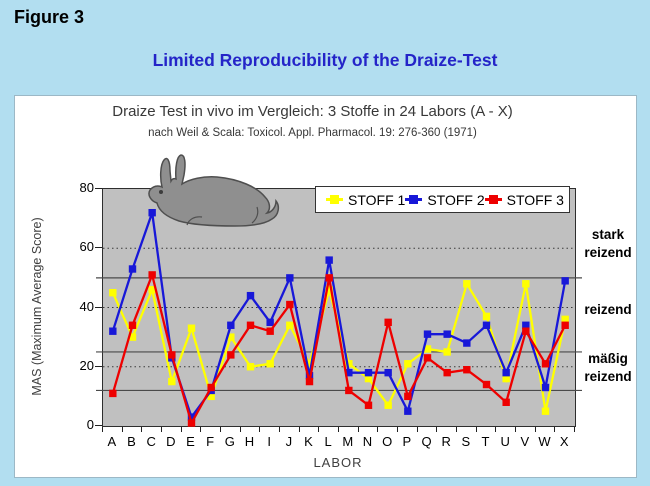  Describe the element at coordinates (348, 441) in the screenshot. I see `x-category-label: M` at that location.